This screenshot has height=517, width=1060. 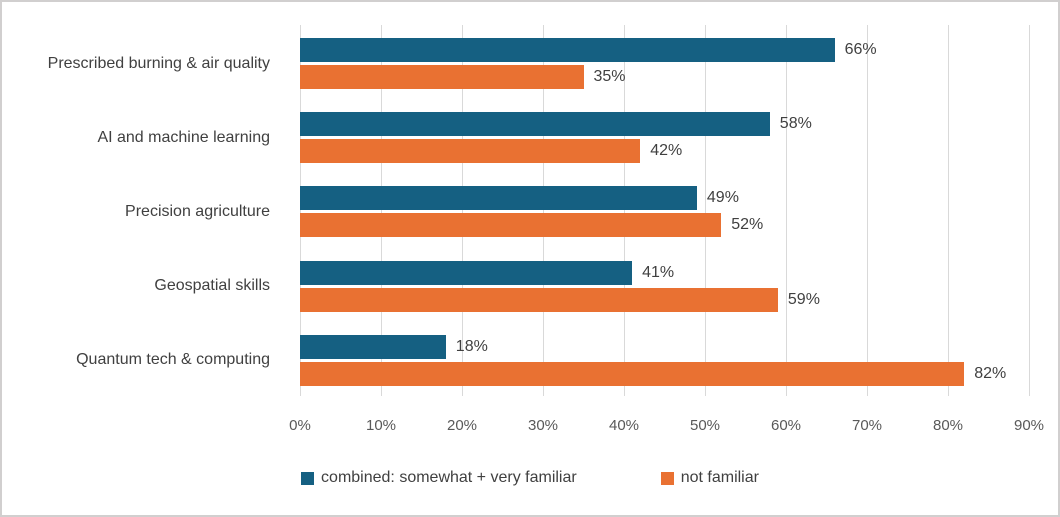 What do you see at coordinates (990, 373) in the screenshot?
I see `data-label: 82%` at bounding box center [990, 373].